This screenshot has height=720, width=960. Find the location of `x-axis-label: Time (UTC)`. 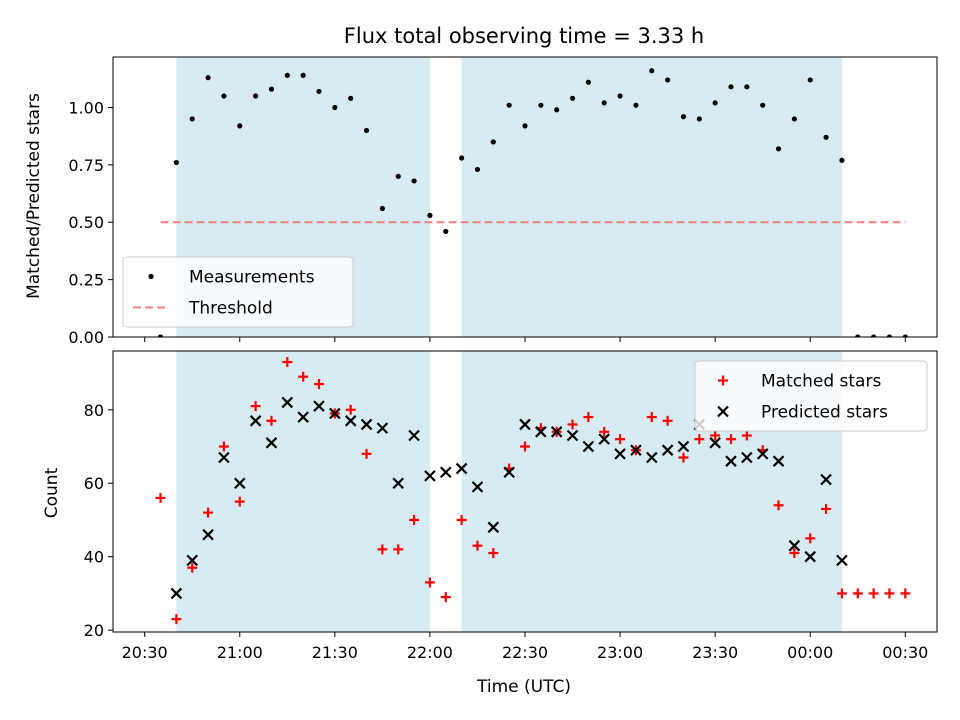

x-axis-label: Time (UTC) is located at coordinates (523, 687).